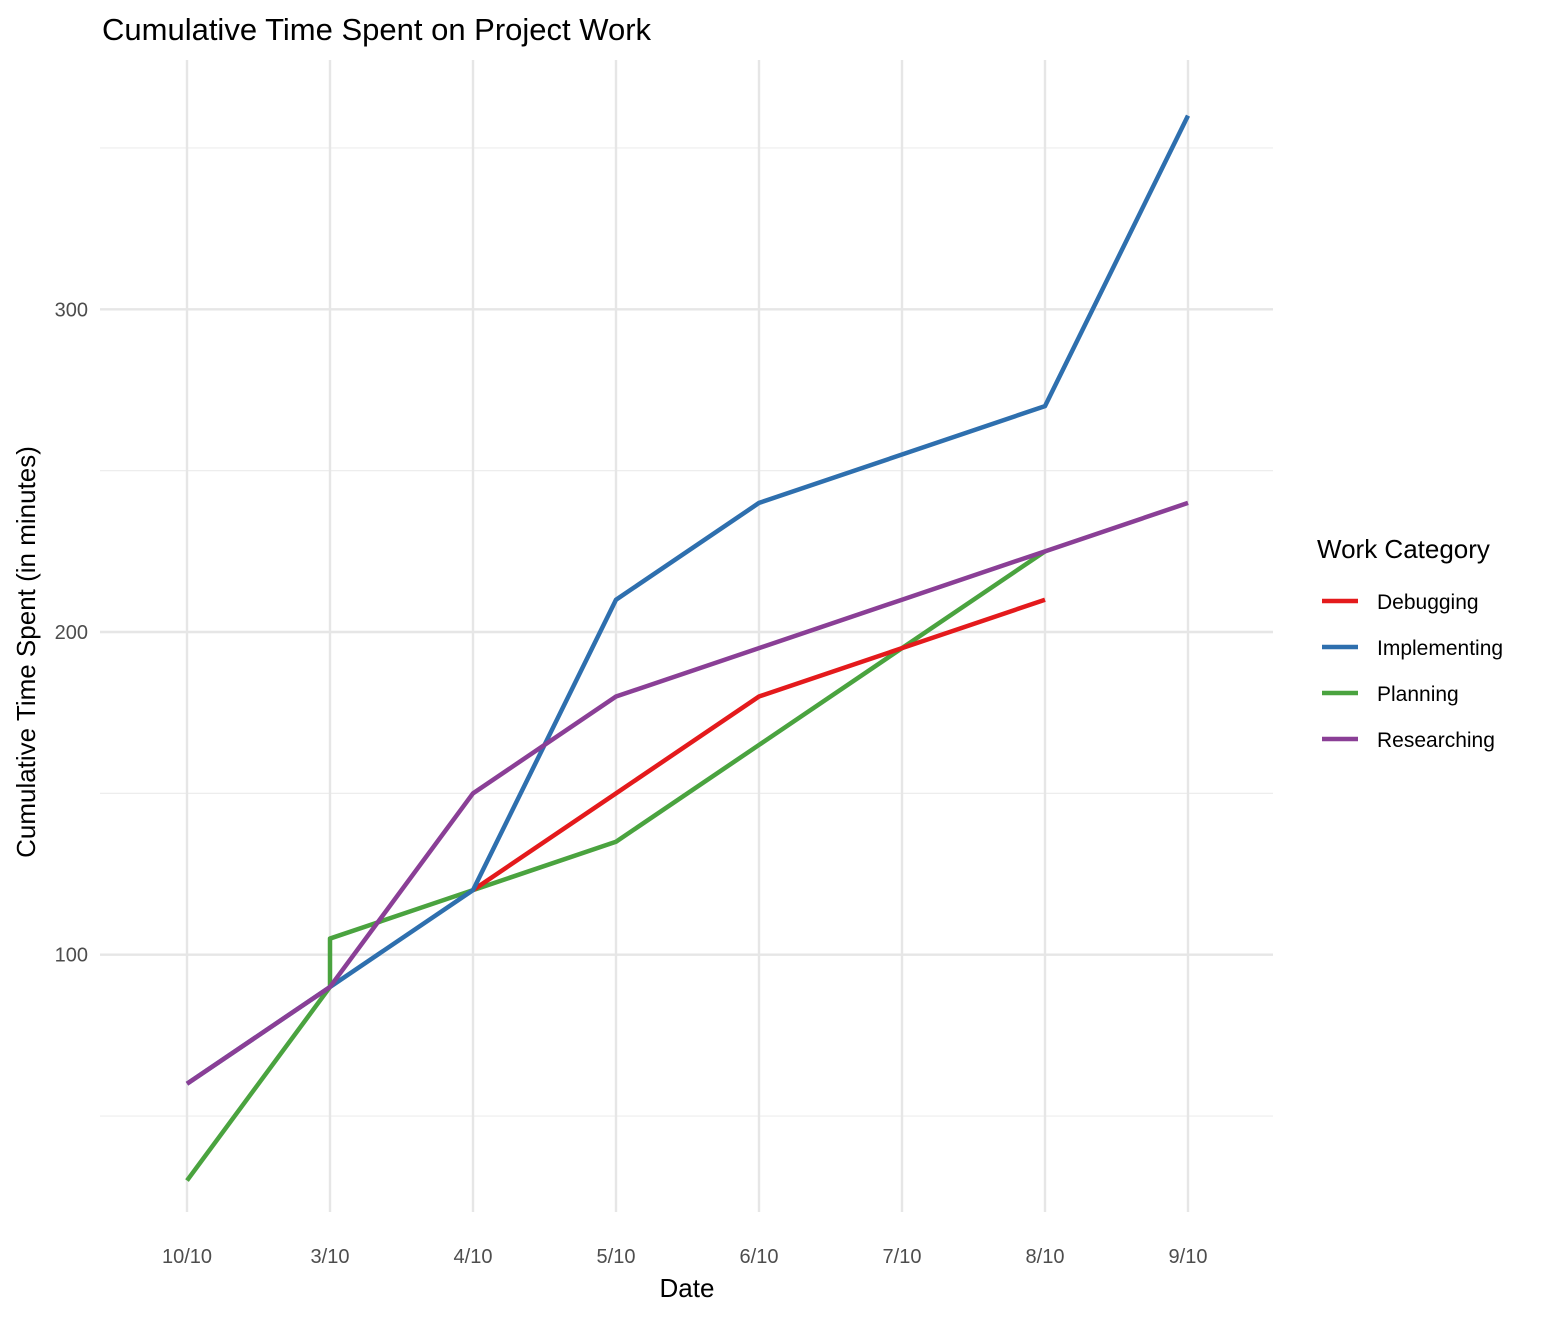  I want to click on x-tick-label: 5/10, so click(616, 1257).